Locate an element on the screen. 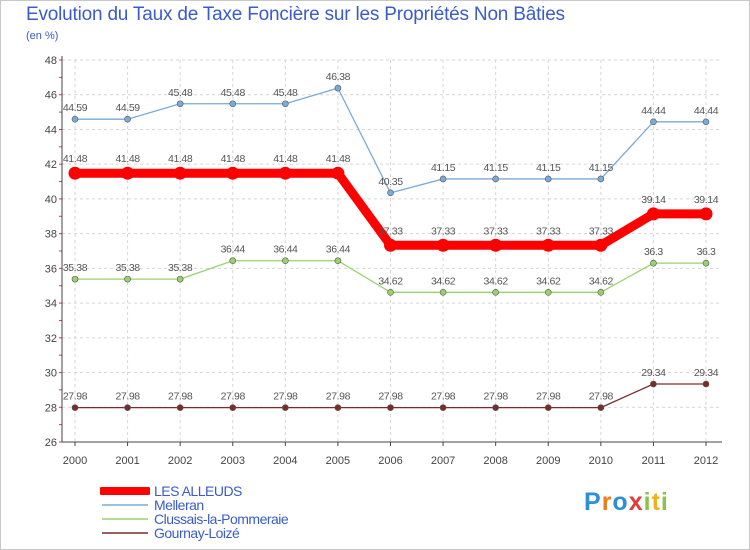 Image resolution: width=750 pixels, height=550 pixels. x-tick-label: 2009 is located at coordinates (548, 461).